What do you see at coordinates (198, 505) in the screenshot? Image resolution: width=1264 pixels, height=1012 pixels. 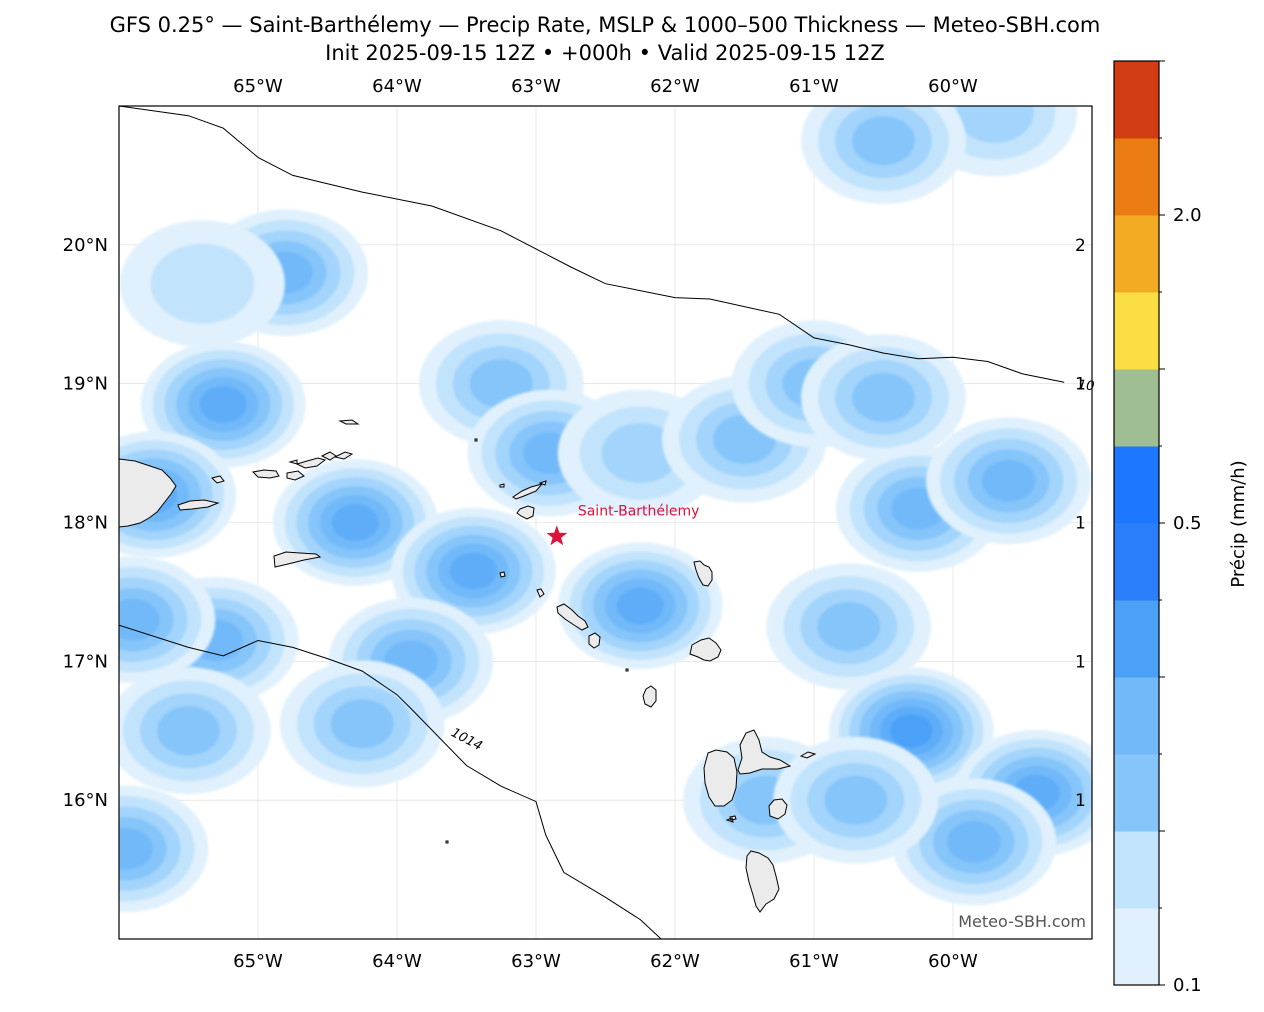 I see `land-vieques` at bounding box center [198, 505].